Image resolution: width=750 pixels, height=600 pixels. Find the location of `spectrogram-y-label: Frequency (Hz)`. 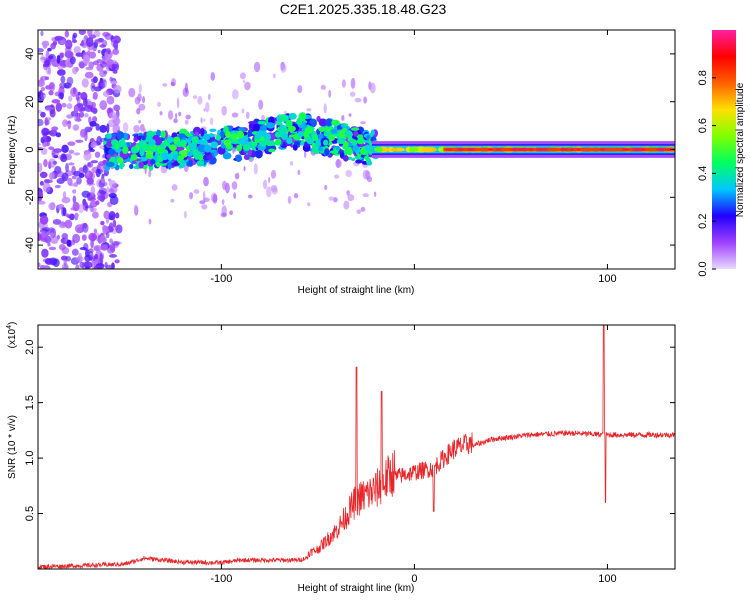

spectrogram-y-label: Frequency (Hz) is located at coordinates (12, 150).